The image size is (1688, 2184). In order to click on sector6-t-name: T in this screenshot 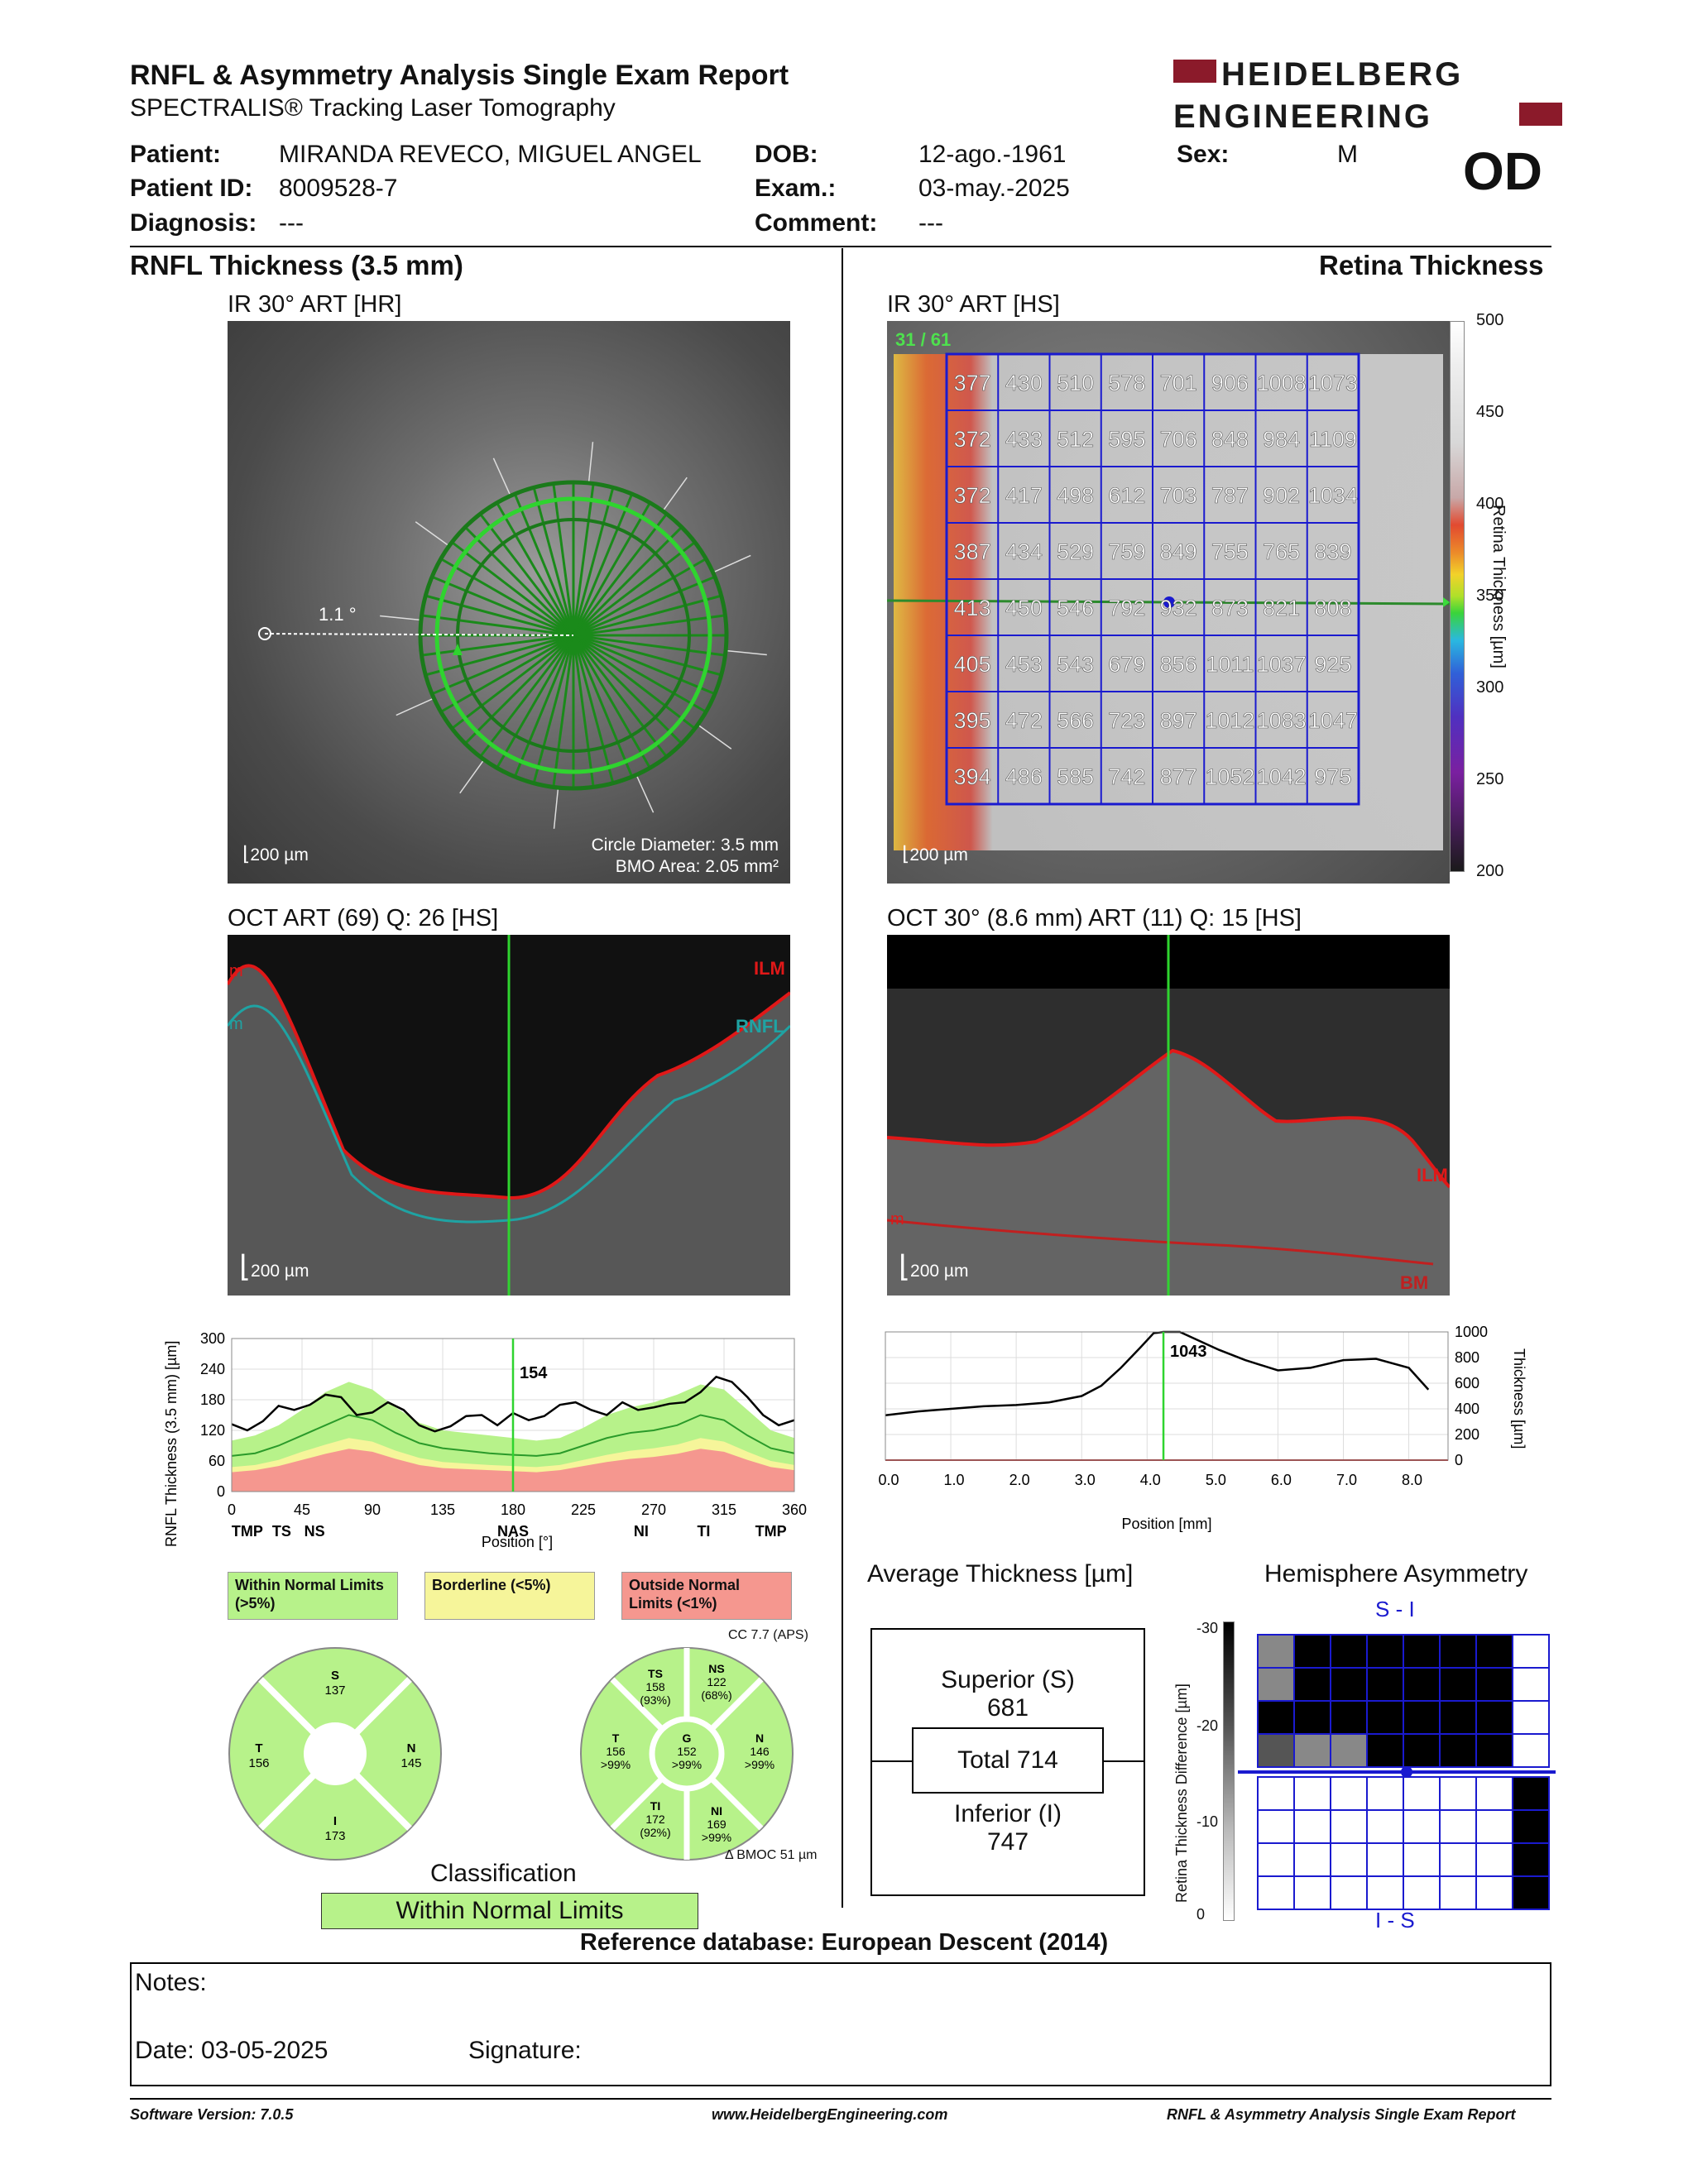, I will do `click(616, 1738)`.